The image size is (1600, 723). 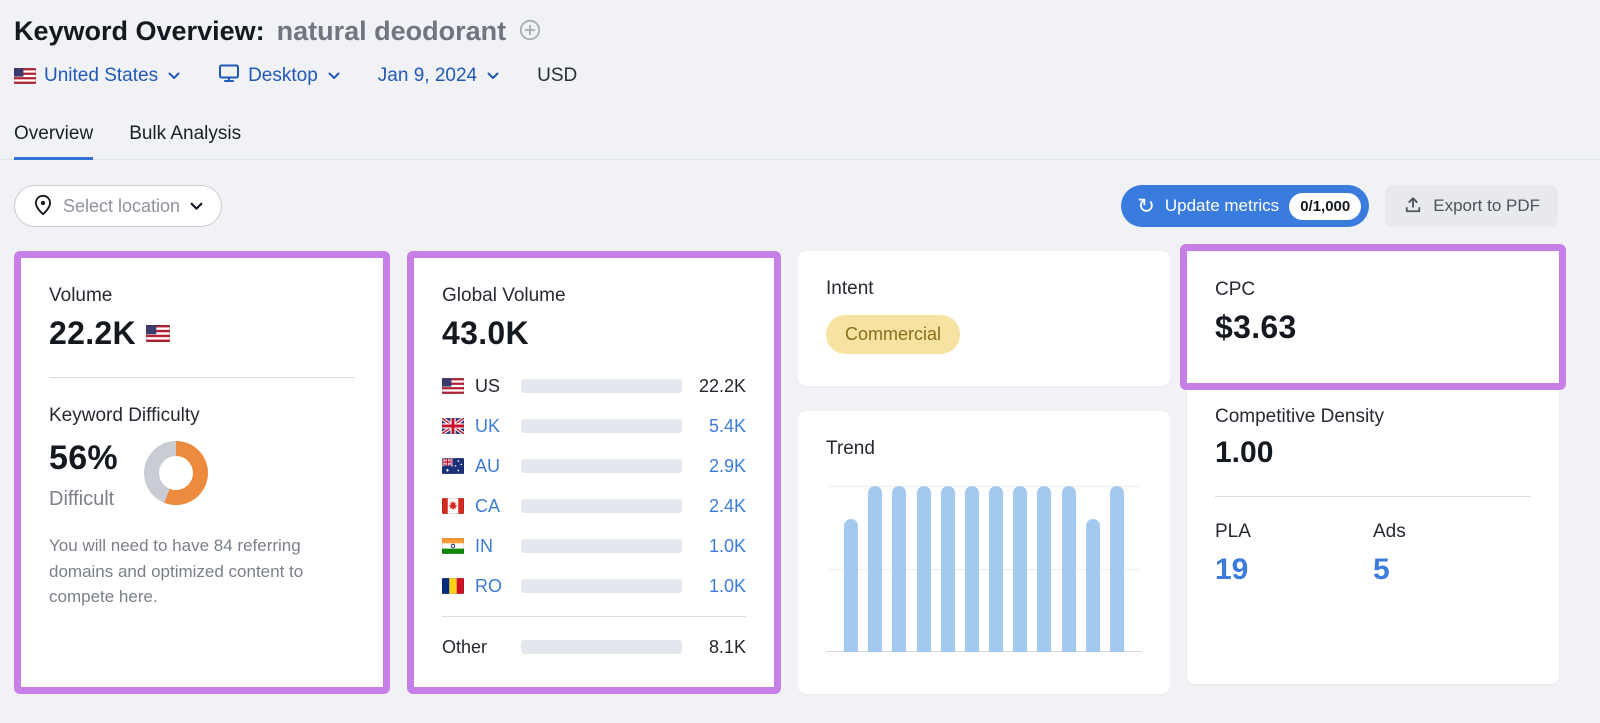 What do you see at coordinates (81, 295) in the screenshot?
I see `volume-title: Volume` at bounding box center [81, 295].